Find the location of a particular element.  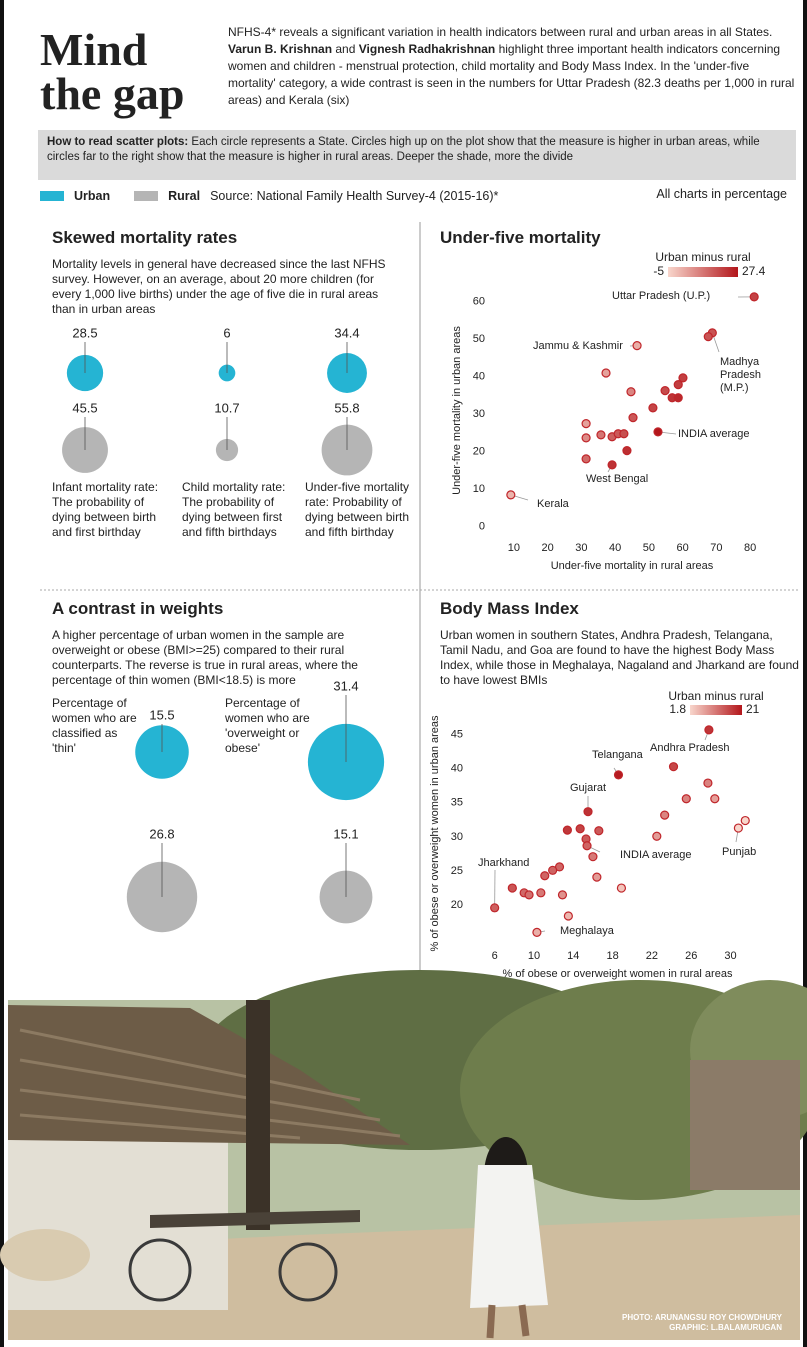

hut is located at coordinates (745, 1125).